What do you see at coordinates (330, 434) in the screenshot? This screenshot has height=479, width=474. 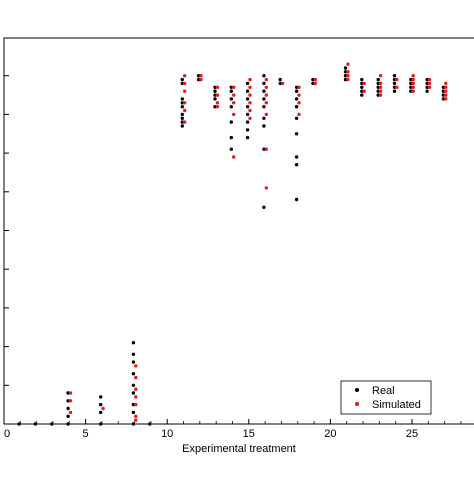 I see `x-tick-label: 20` at bounding box center [330, 434].